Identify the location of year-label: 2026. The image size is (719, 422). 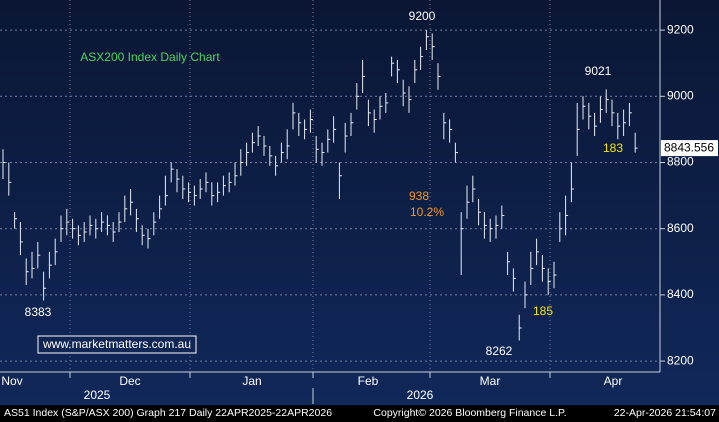
(420, 395).